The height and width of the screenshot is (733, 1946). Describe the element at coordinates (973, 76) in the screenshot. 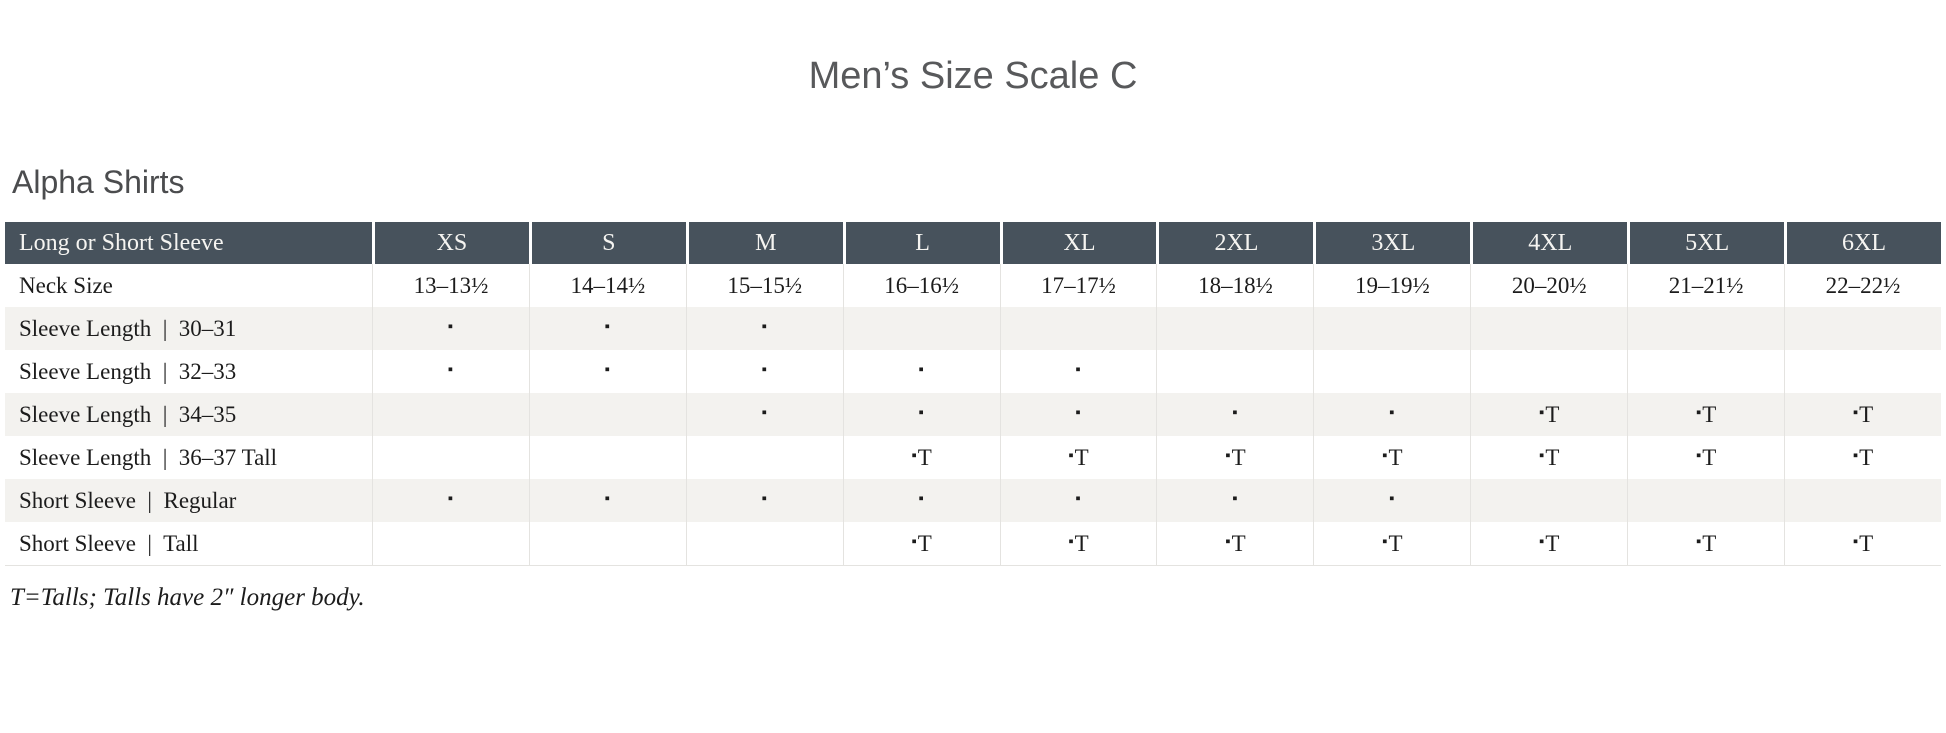

I see `page-title: Men’s Size Scale C` at that location.